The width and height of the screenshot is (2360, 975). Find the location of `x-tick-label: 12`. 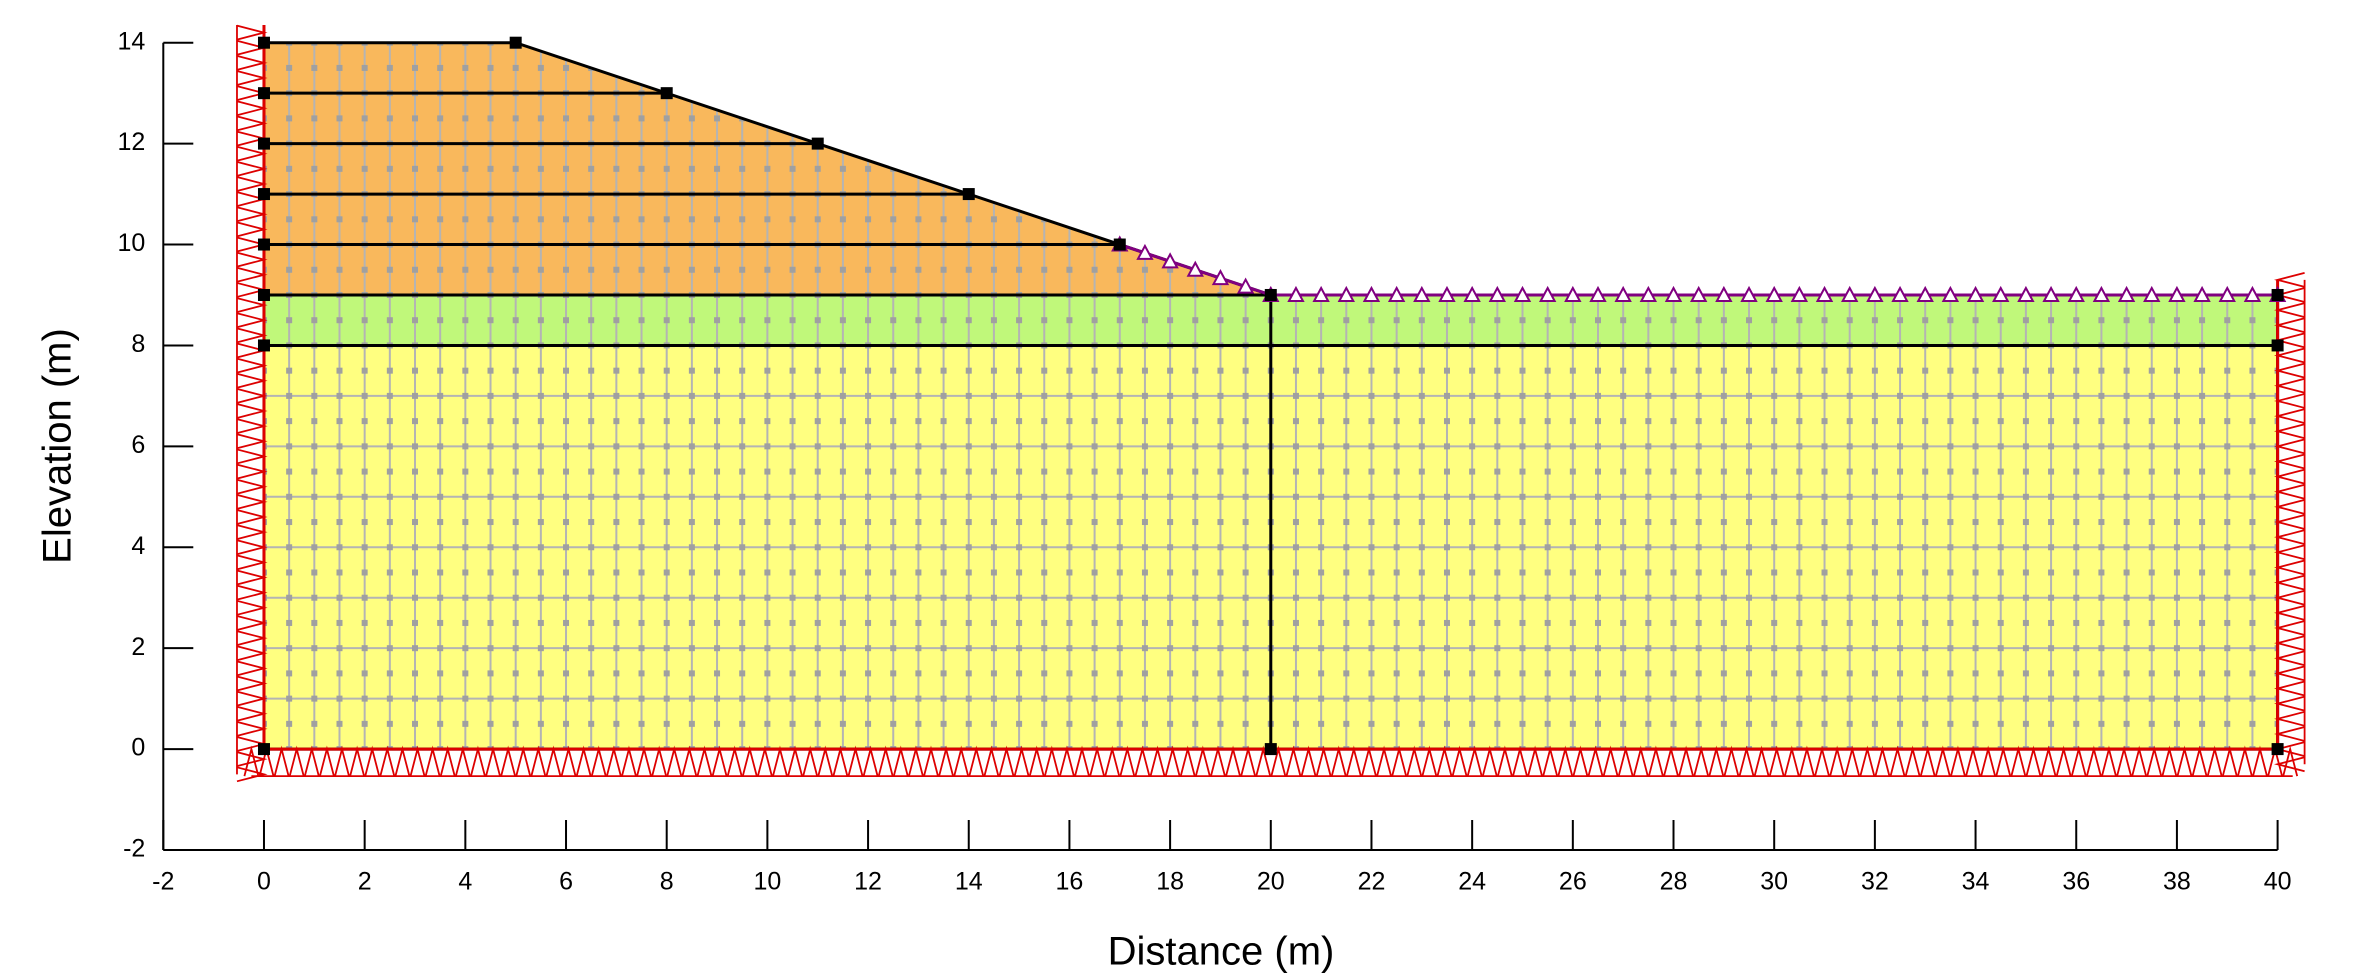

x-tick-label: 12 is located at coordinates (868, 882).